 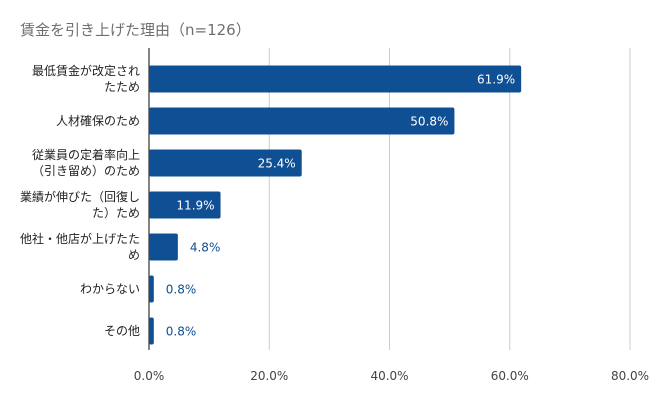 What do you see at coordinates (134, 255) in the screenshot?
I see `category-label-line: め` at bounding box center [134, 255].